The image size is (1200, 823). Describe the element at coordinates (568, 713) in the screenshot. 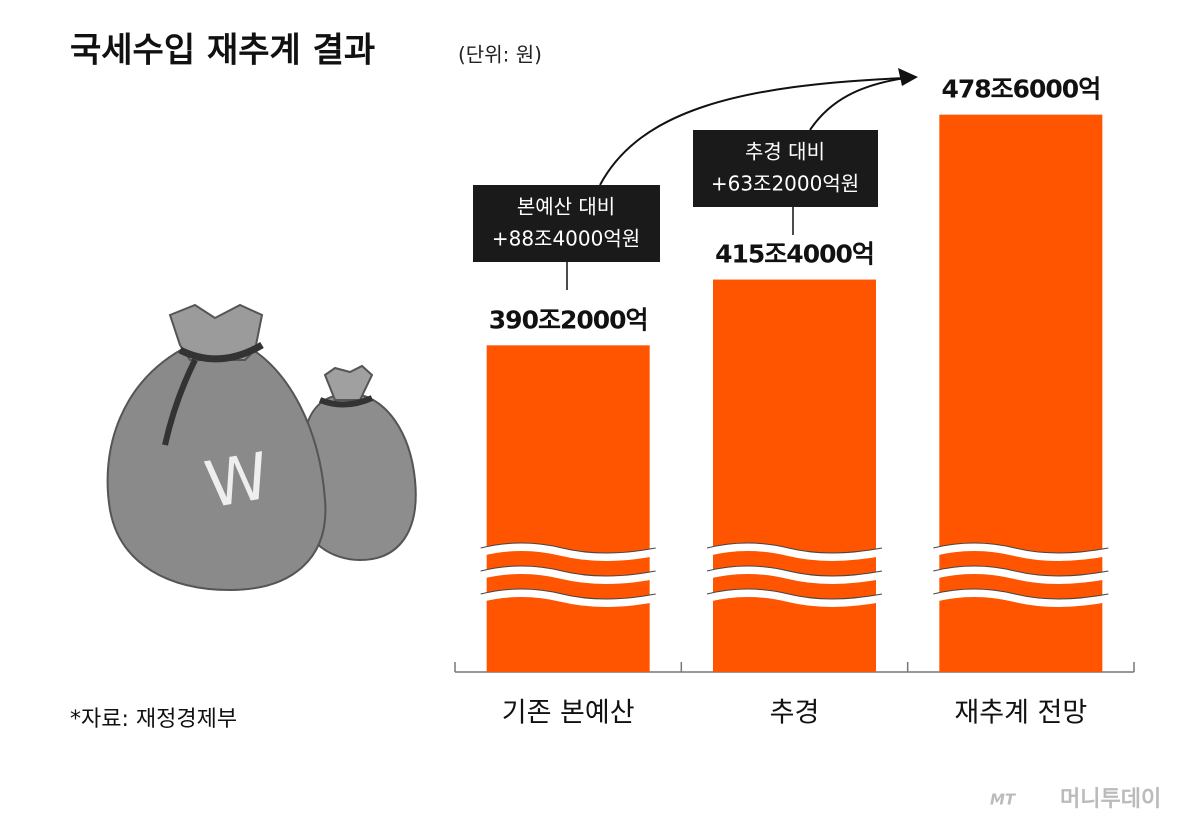

I see `x-tick-label: 기존 본예산` at that location.